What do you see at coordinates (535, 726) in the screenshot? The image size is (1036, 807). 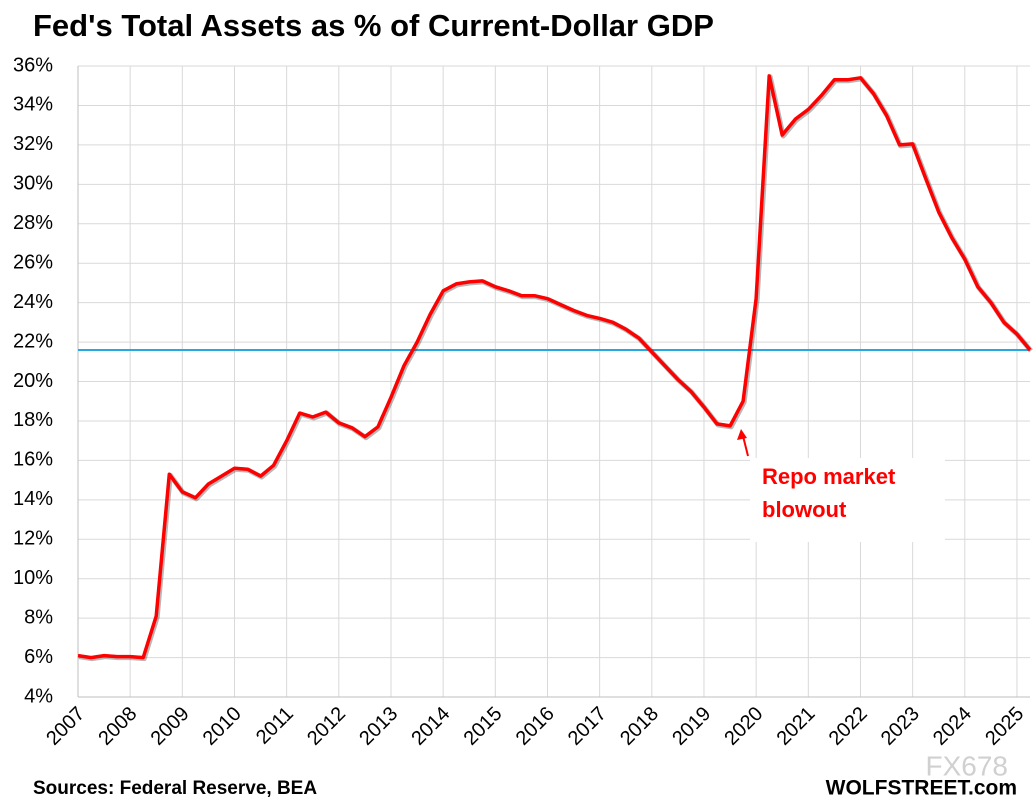 I see `x-tick-label: 2016` at bounding box center [535, 726].